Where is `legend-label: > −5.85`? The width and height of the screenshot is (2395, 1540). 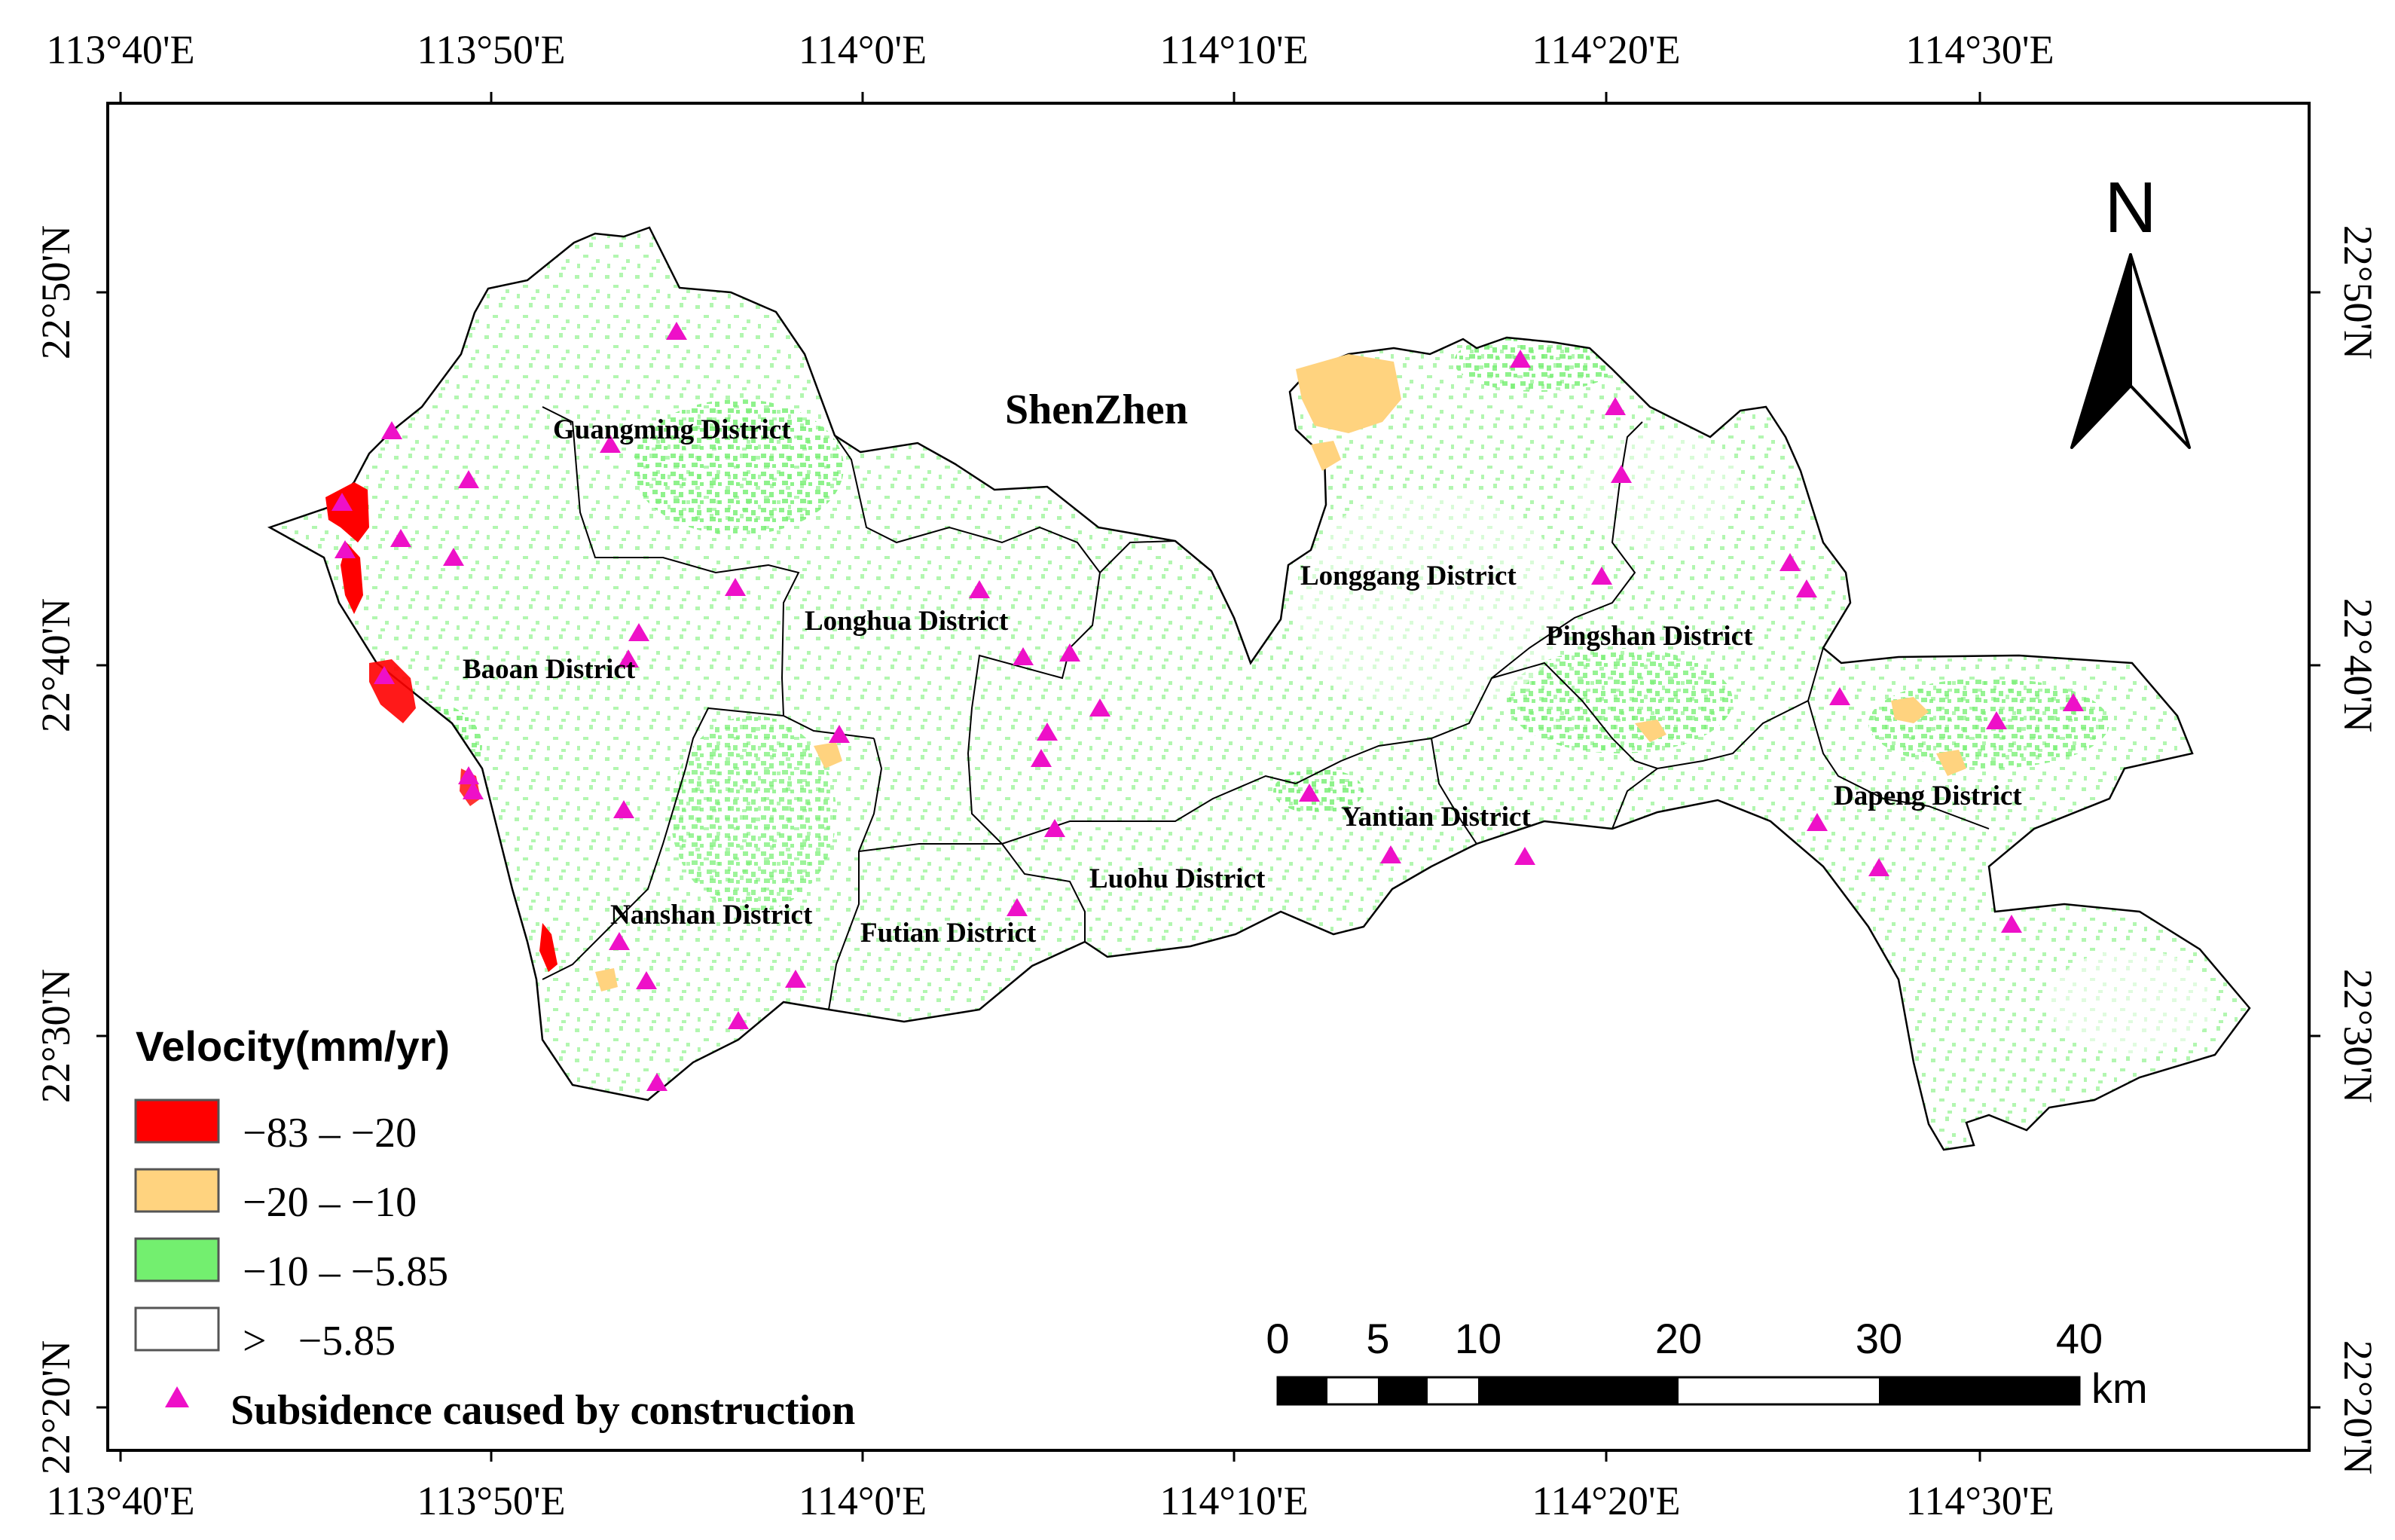 legend-label: > −5.85 is located at coordinates (319, 1341).